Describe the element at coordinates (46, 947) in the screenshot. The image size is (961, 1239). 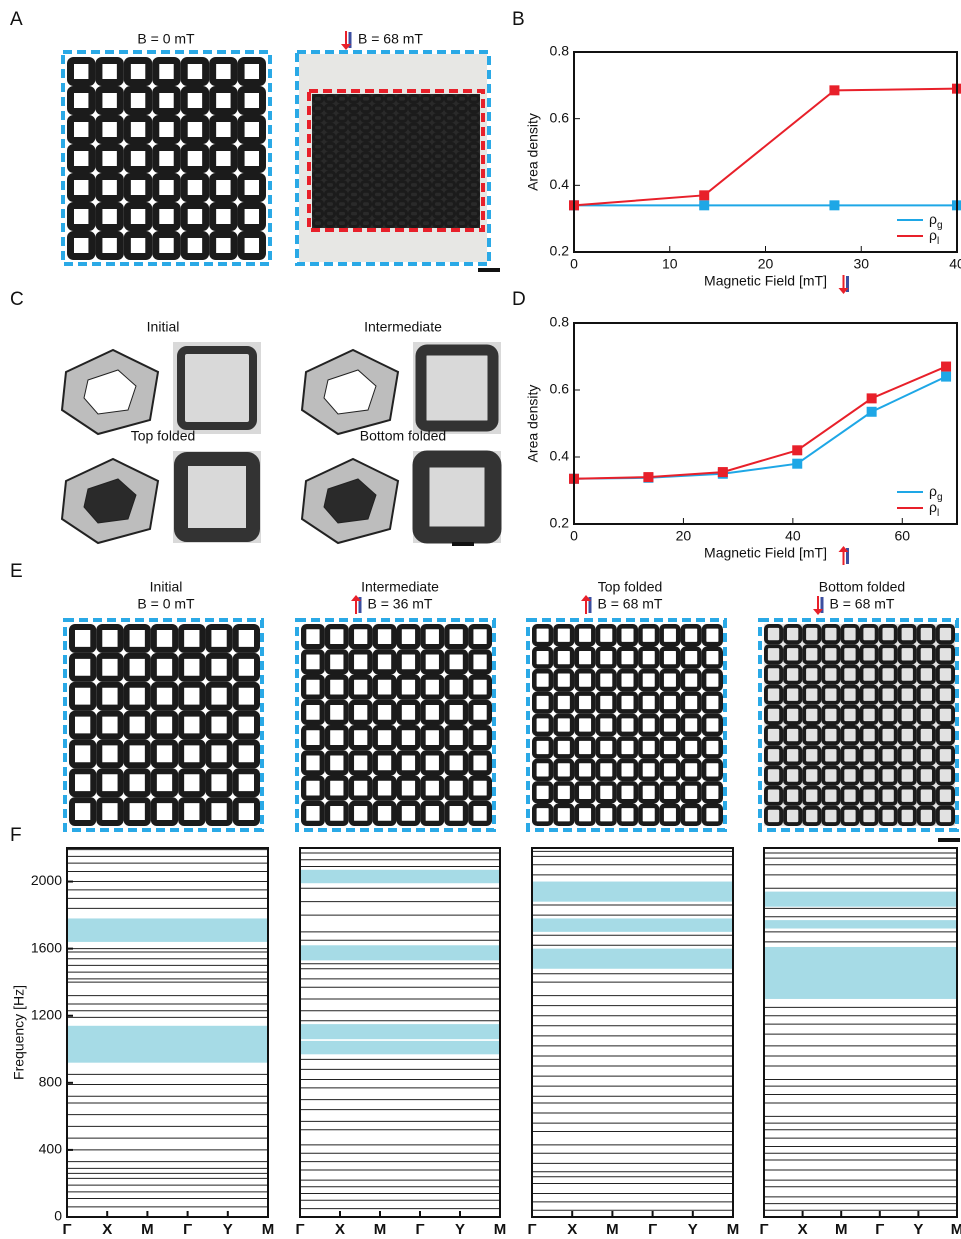
I see `y-tick-label: 1600` at that location.